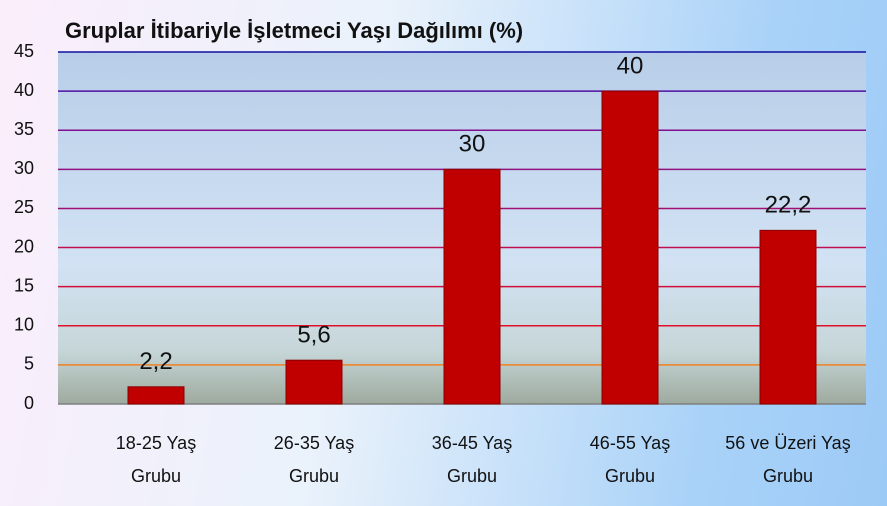 Image resolution: width=887 pixels, height=506 pixels. What do you see at coordinates (156, 459) in the screenshot?
I see `x-tick-label: 18-25 Yaş Grubu` at bounding box center [156, 459].